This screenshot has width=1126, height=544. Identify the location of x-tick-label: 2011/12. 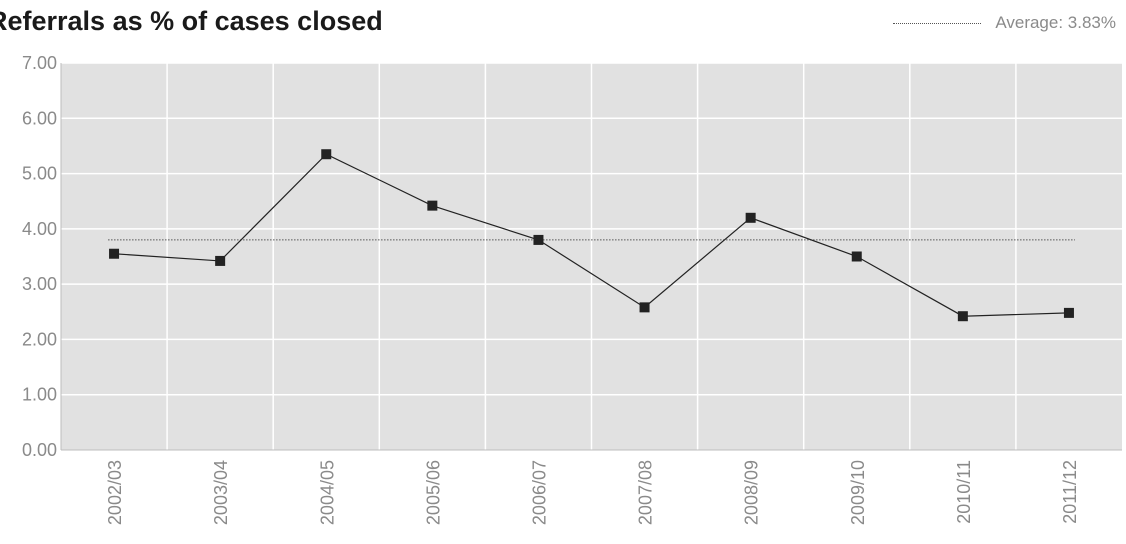
(1070, 492).